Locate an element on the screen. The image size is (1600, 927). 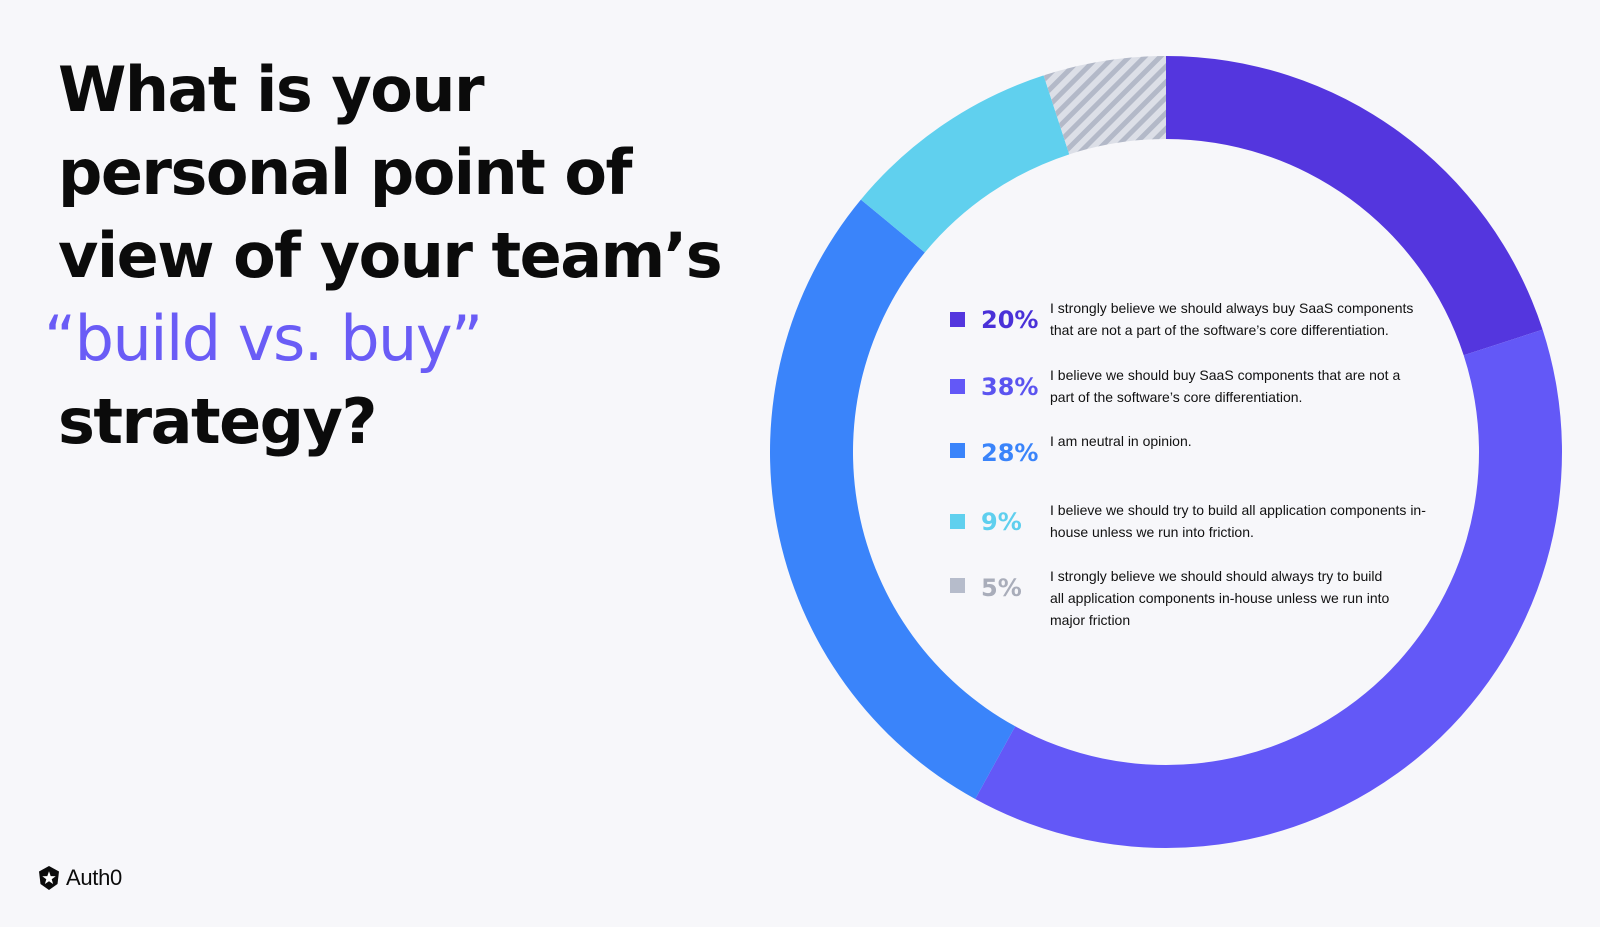
slice-neutral is located at coordinates (892, 499).